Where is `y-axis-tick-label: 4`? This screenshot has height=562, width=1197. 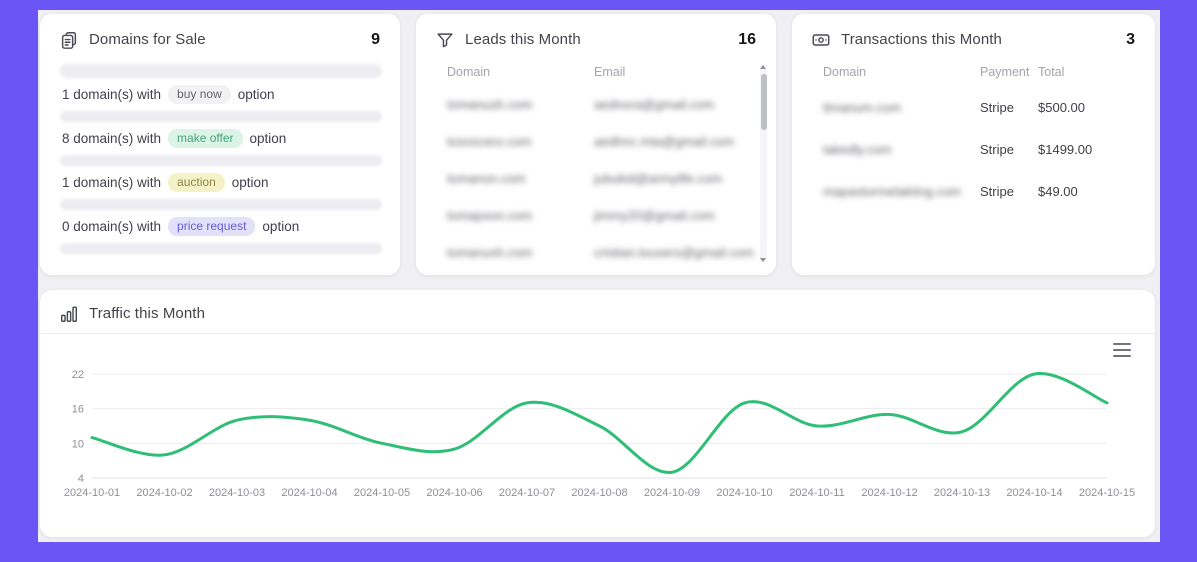
y-axis-tick-label: 4 is located at coordinates (81, 479).